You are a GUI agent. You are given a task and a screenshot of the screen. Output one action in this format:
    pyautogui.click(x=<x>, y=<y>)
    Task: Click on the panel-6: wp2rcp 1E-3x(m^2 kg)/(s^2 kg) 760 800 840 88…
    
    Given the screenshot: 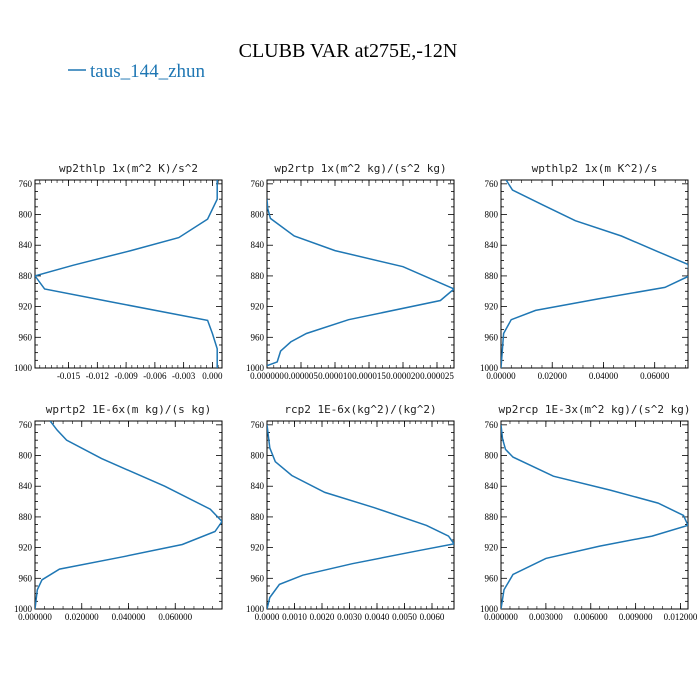 What is the action you would take?
    pyautogui.click(x=589, y=512)
    